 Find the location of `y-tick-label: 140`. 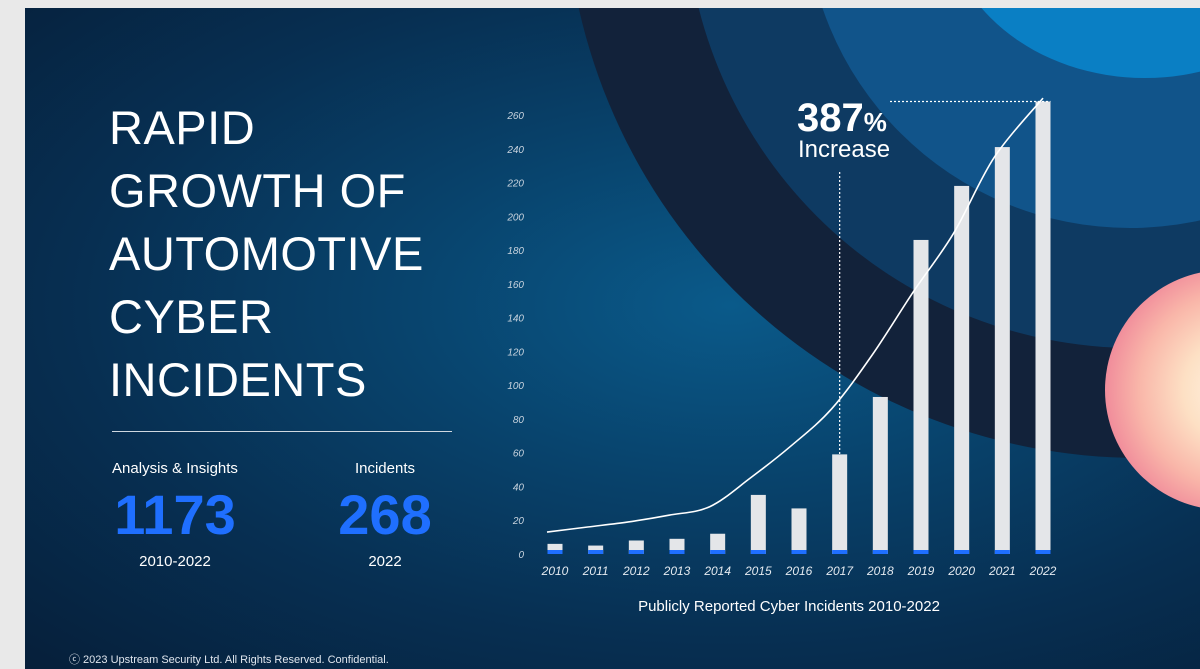

y-tick-label: 140 is located at coordinates (515, 319).